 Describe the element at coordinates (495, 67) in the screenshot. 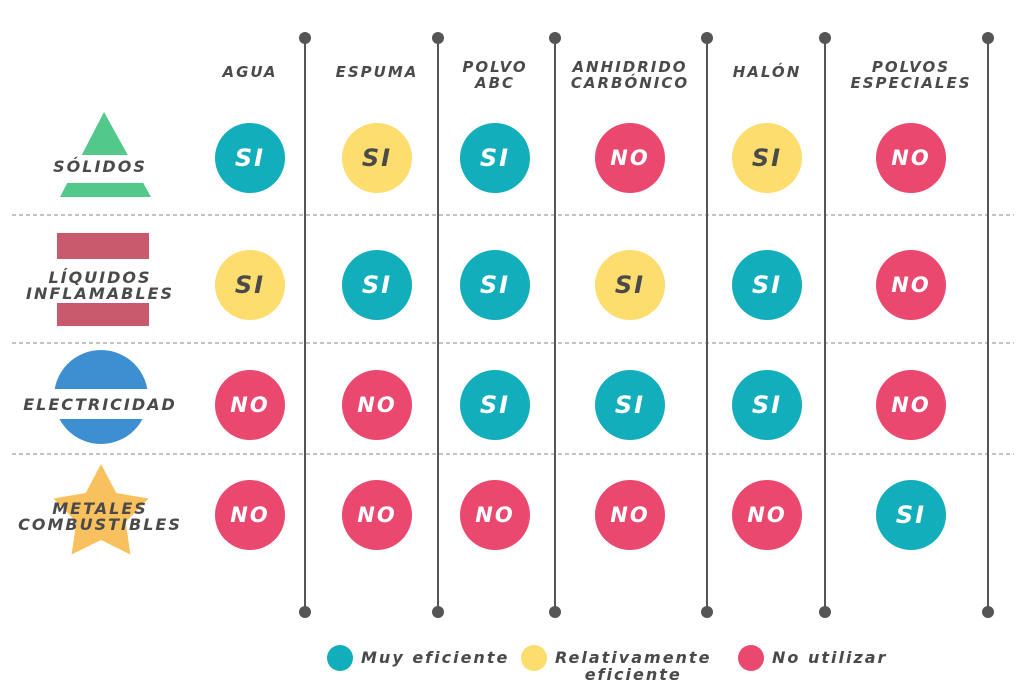

I see `text-line: POLVO` at that location.